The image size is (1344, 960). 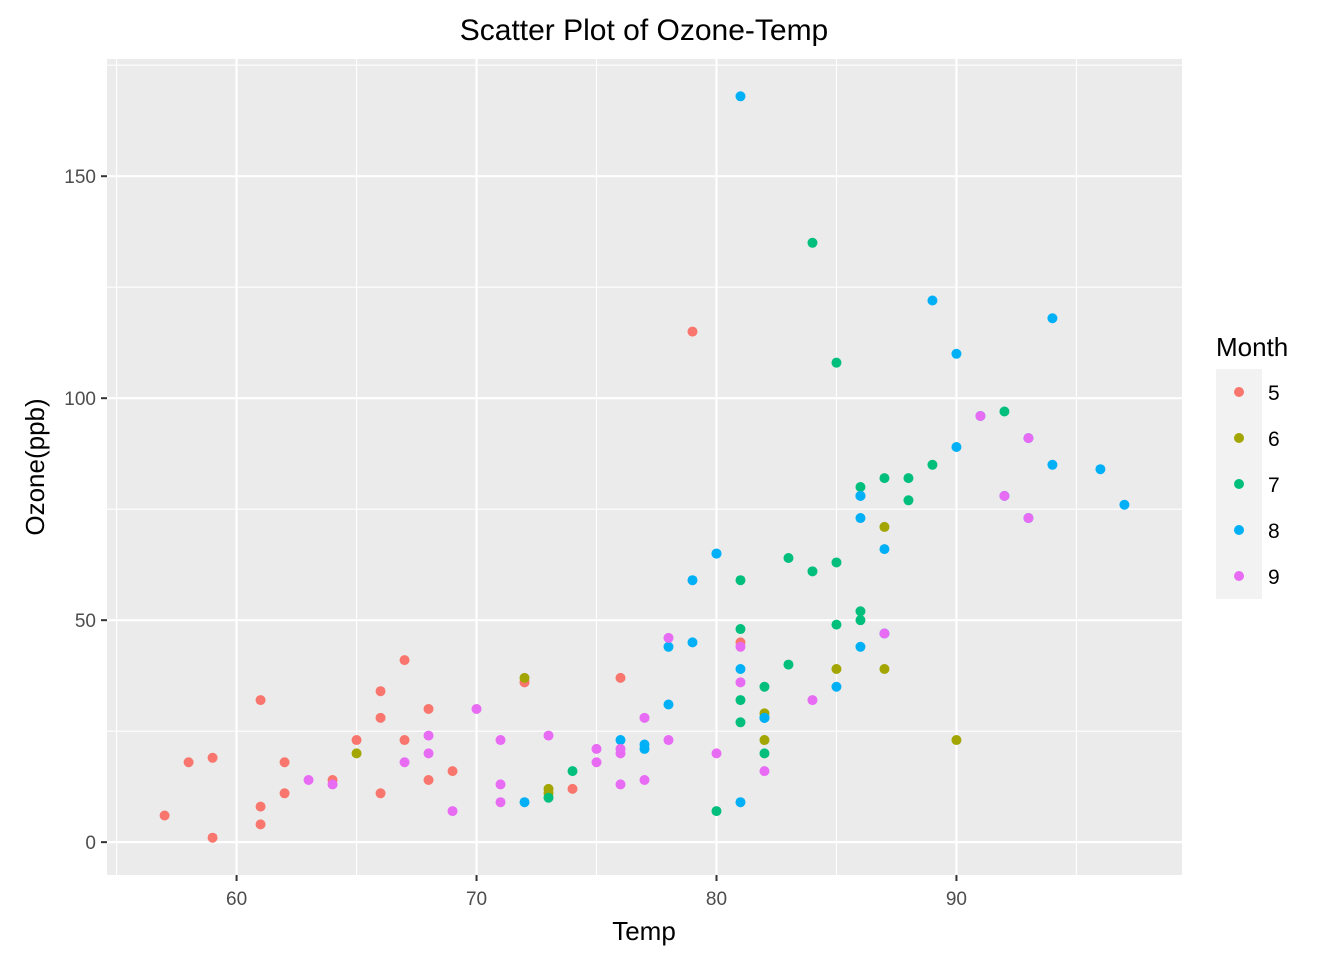 What do you see at coordinates (85, 510) in the screenshot?
I see `y-axis-ticks: 0 50 100 150` at bounding box center [85, 510].